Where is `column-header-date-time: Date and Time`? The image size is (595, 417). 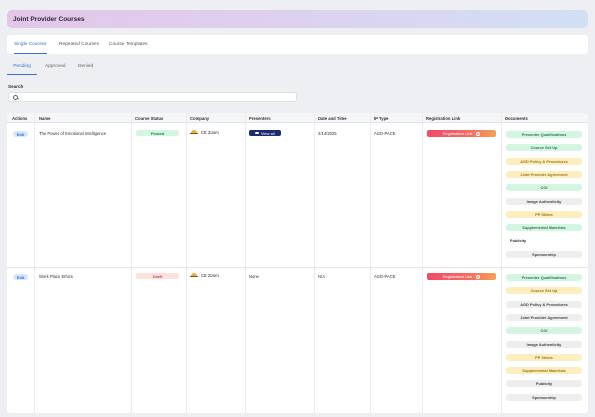 column-header-date-time: Date and Time is located at coordinates (332, 118).